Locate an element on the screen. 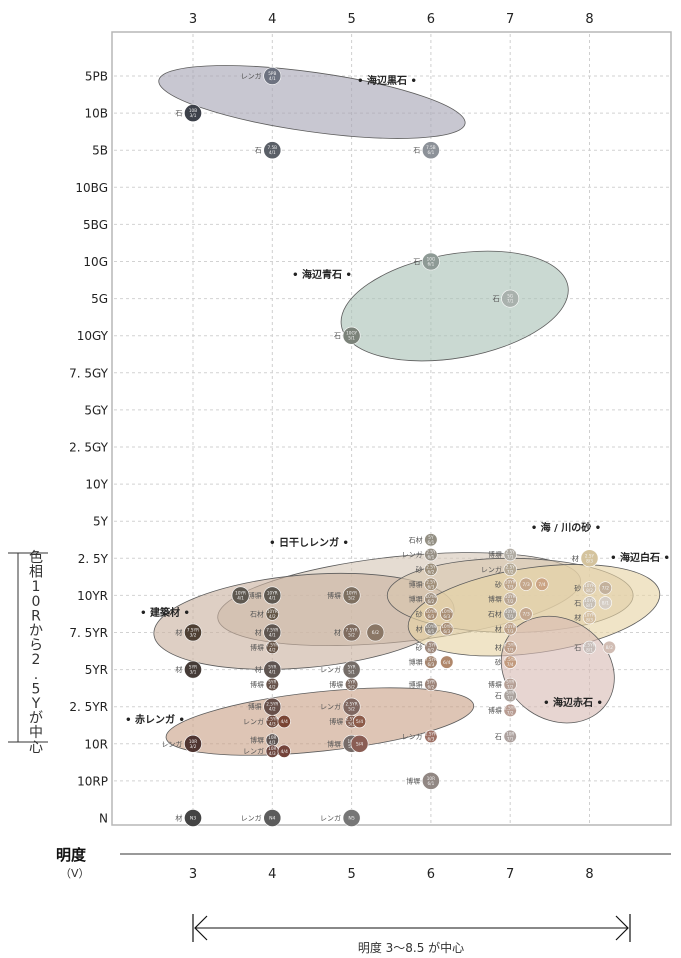  point-code: 7/4 is located at coordinates (510, 664).